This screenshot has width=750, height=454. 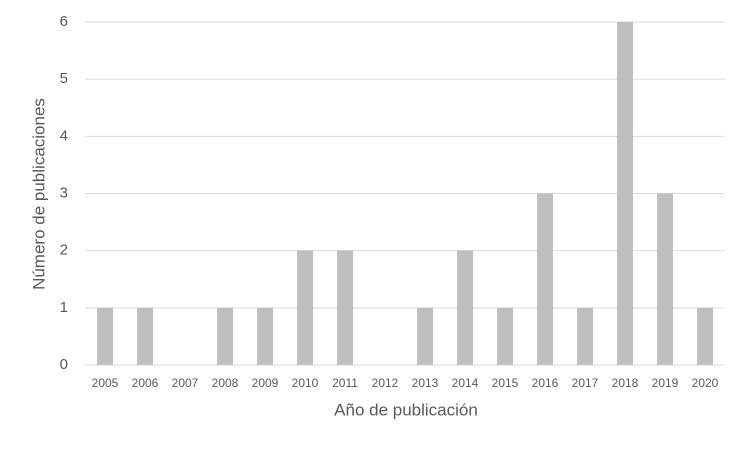 What do you see at coordinates (385, 383) in the screenshot?
I see `x-tick-label: 2012` at bounding box center [385, 383].